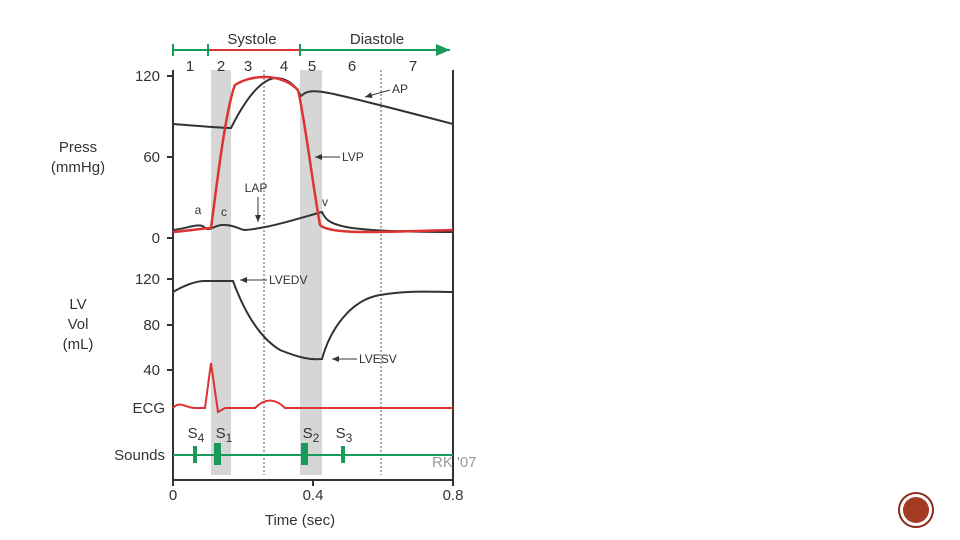  I want to click on sound-label: S3, so click(344, 435).